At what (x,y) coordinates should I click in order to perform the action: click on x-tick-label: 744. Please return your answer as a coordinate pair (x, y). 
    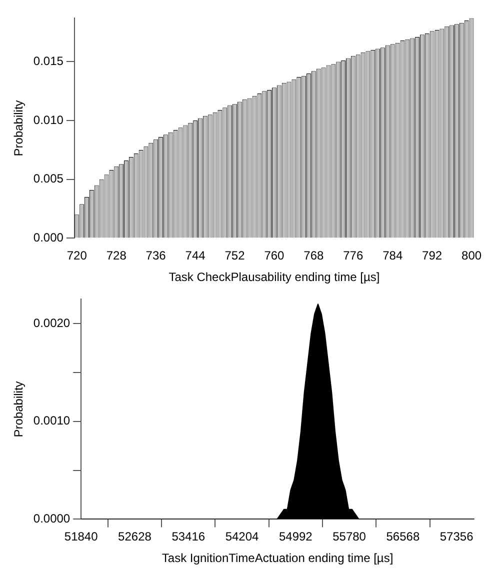
    Looking at the image, I should click on (195, 255).